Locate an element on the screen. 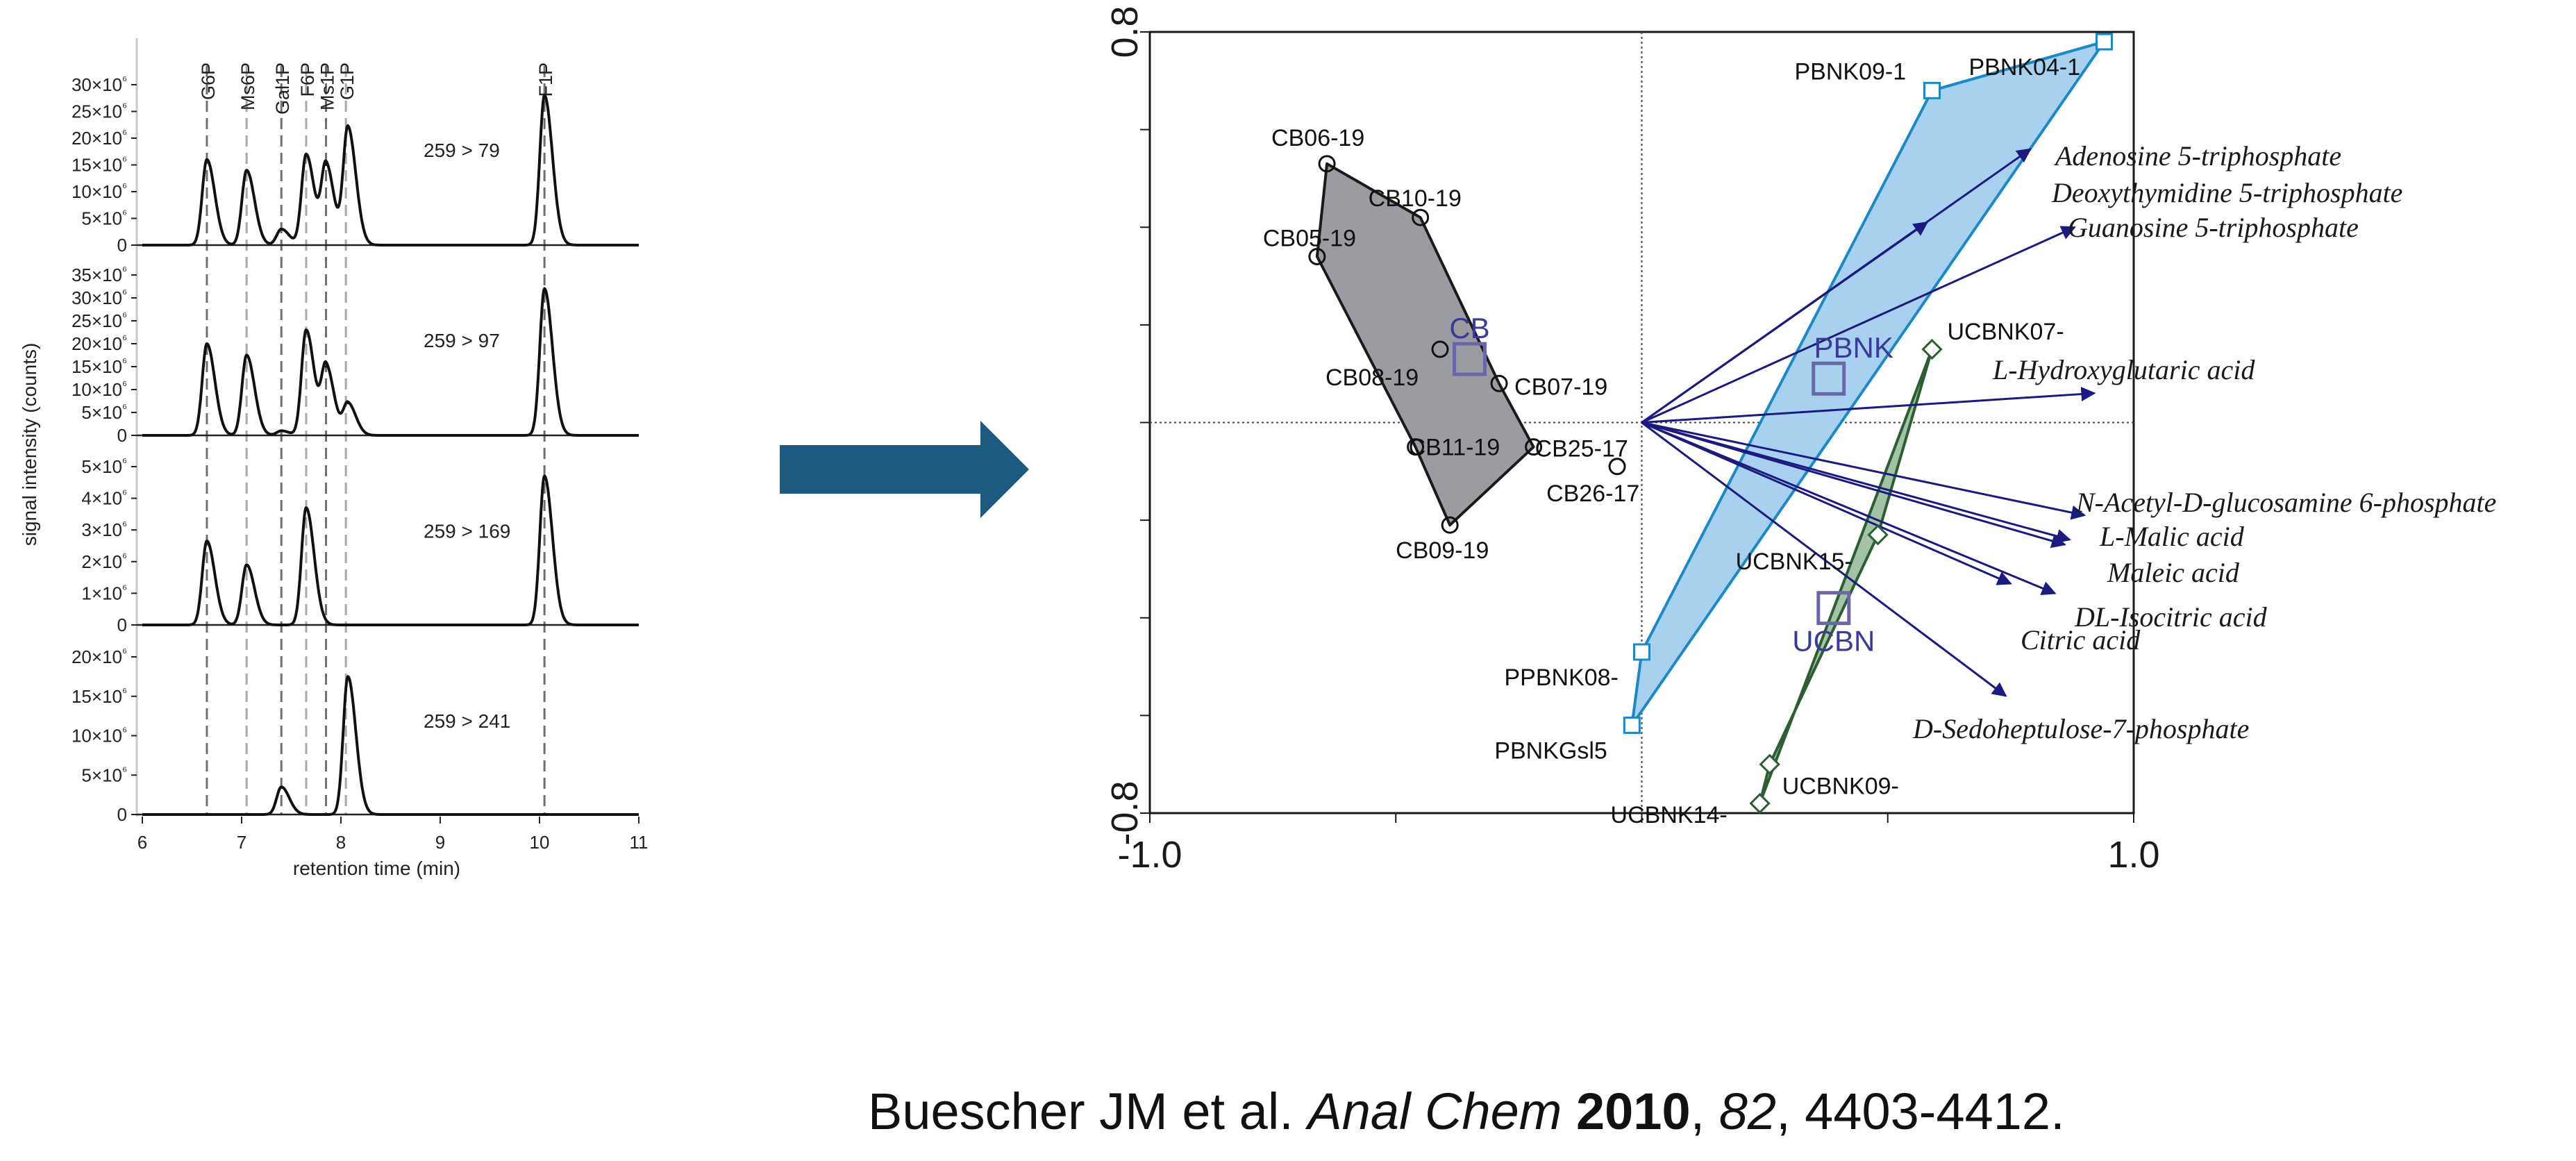 This screenshot has height=1161, width=2576. panel-2-trace is located at coordinates (390, 362).